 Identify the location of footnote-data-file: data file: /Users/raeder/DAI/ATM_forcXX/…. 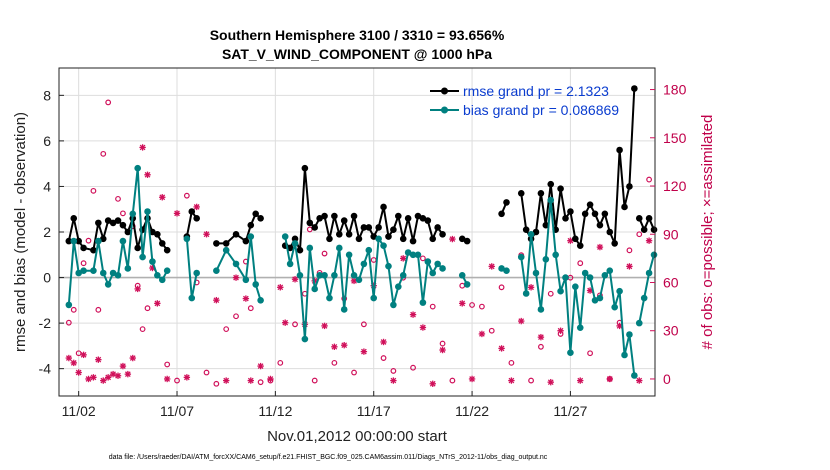
(328, 457).